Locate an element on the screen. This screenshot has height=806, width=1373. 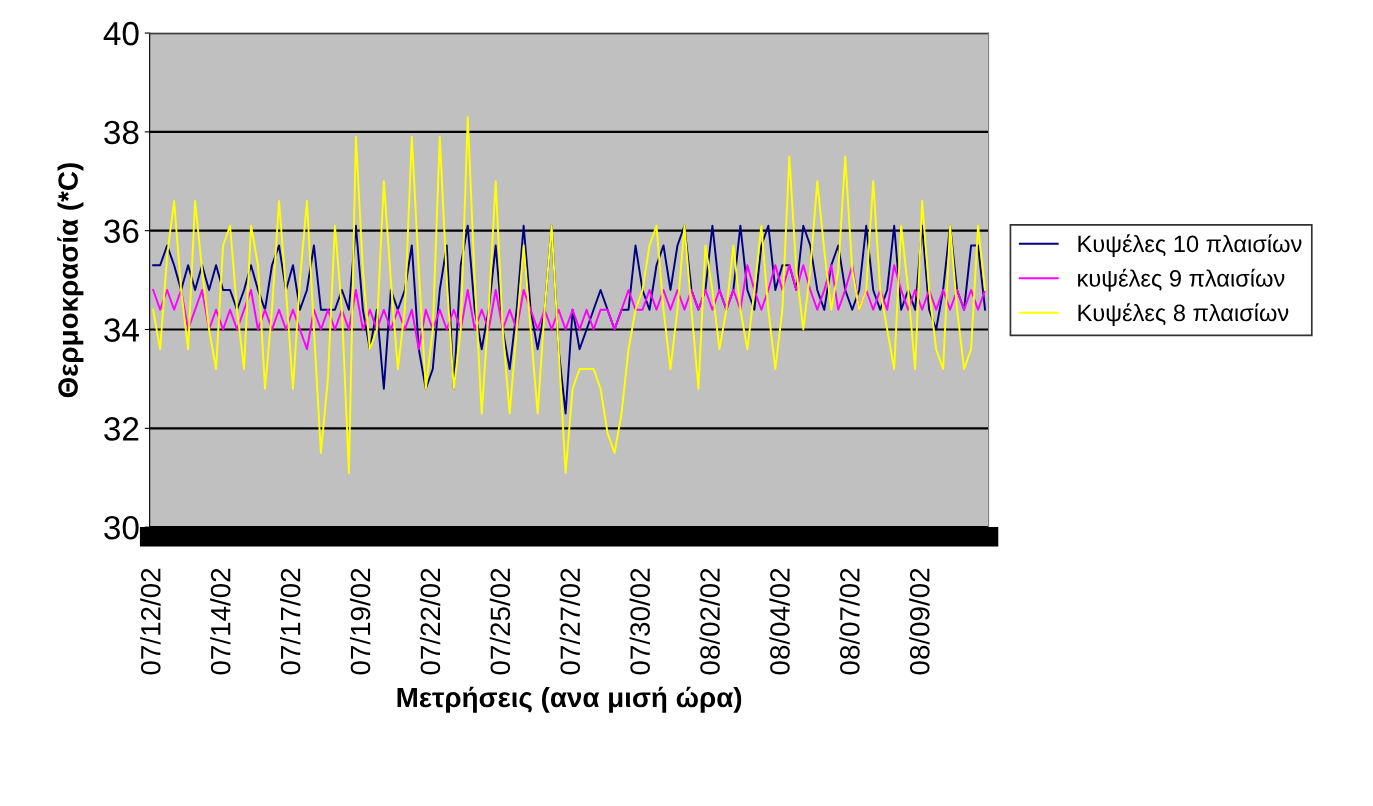
x-tick-label: 07/22/02 is located at coordinates (430, 621).